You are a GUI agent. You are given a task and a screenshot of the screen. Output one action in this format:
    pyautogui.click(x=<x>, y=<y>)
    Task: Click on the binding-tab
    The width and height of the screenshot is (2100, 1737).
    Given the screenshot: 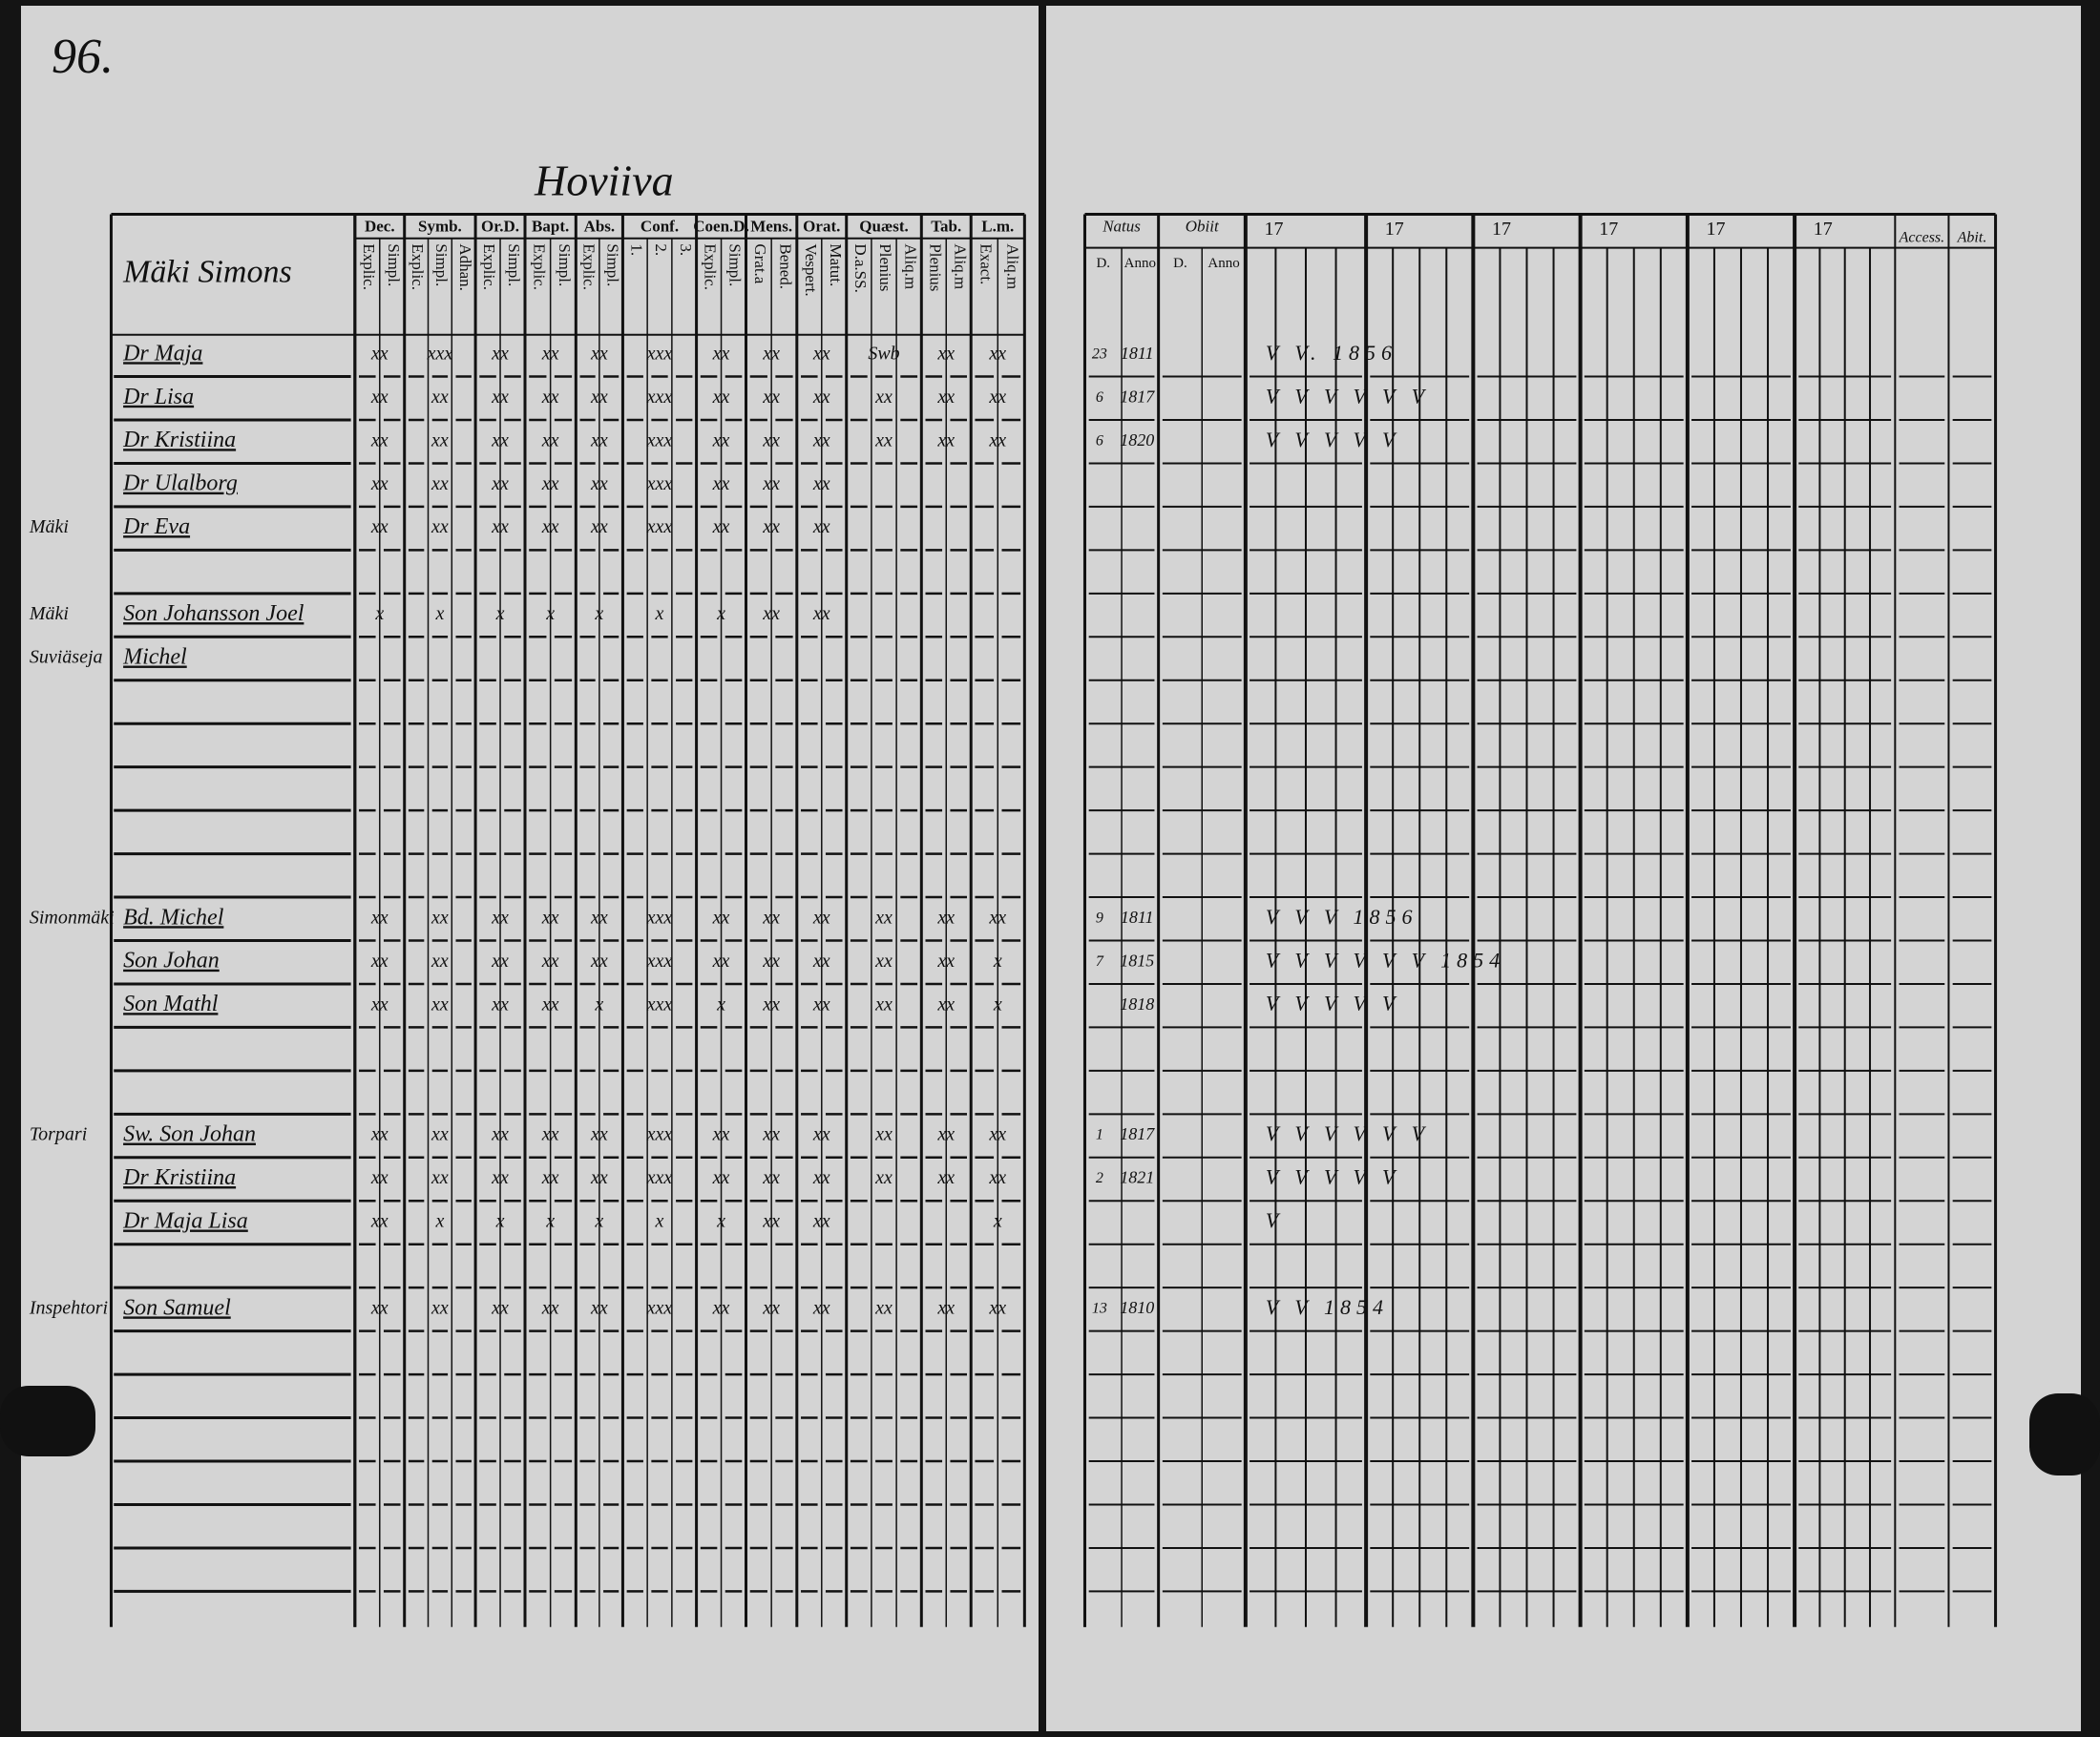 What is the action you would take?
    pyautogui.click(x=2064, y=1434)
    